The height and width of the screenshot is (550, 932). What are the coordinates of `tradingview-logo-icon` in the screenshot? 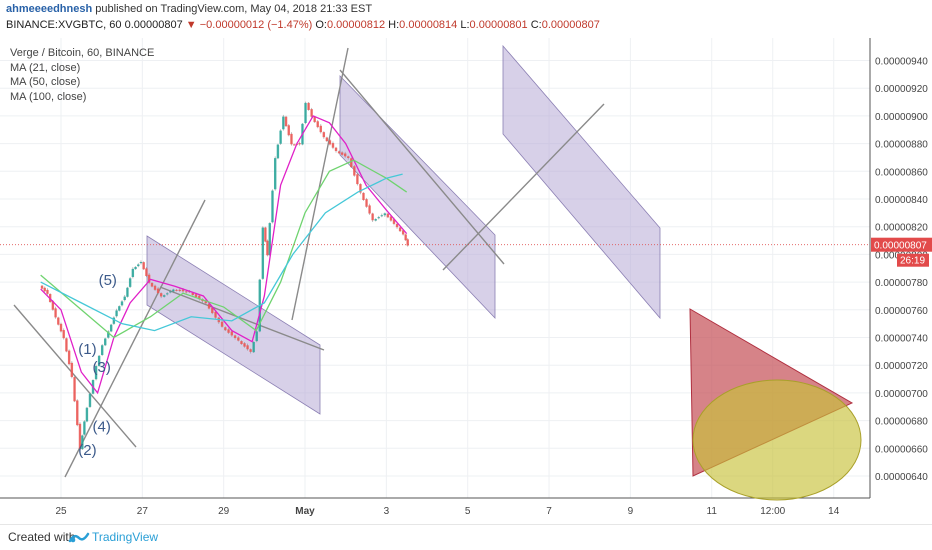 It's located at (79, 537).